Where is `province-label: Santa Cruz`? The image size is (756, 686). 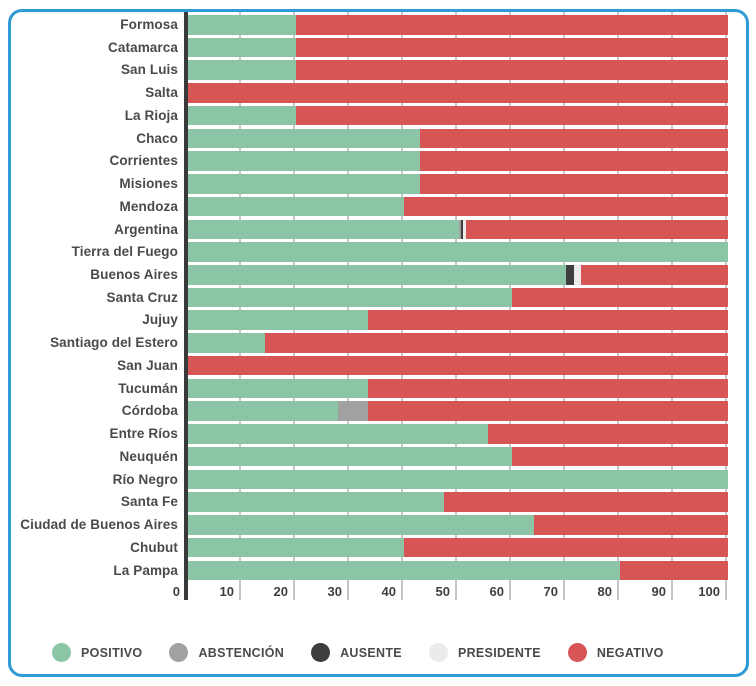
province-label: Santa Cruz is located at coordinates (142, 297).